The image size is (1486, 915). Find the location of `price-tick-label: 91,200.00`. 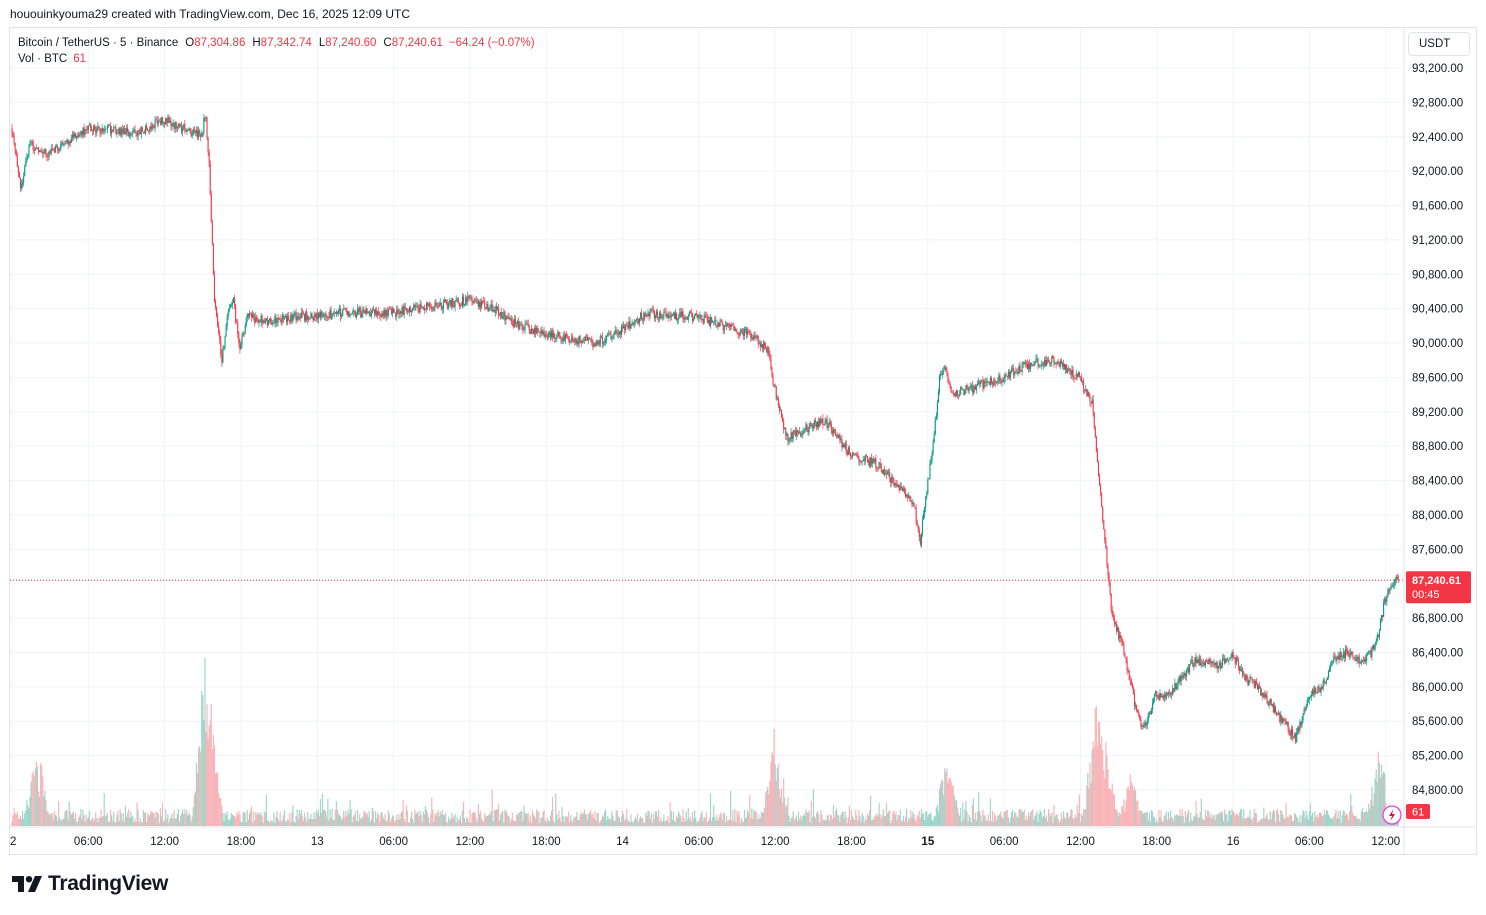

price-tick-label: 91,200.00 is located at coordinates (1437, 241).